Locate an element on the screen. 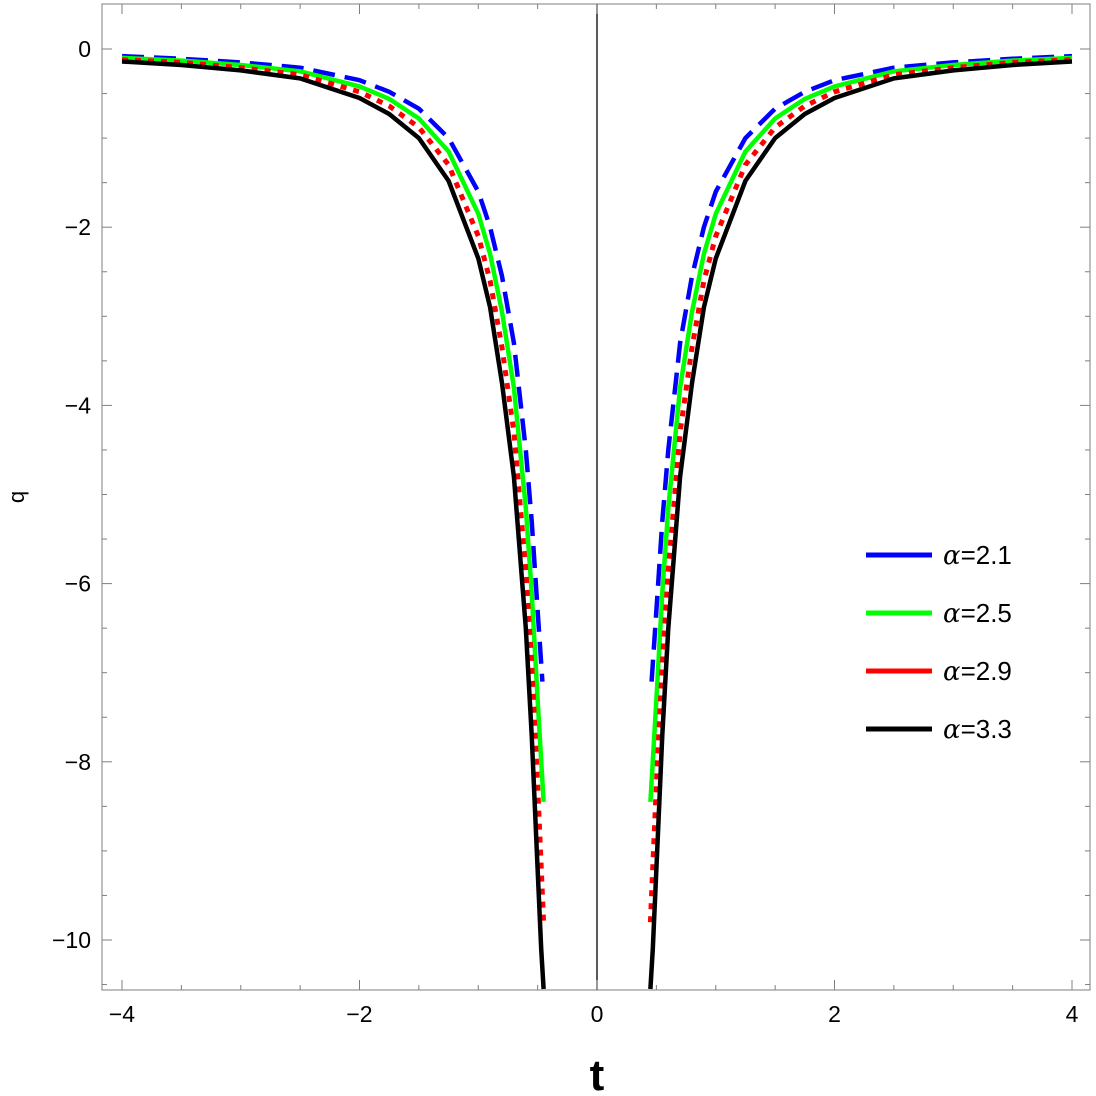 The width and height of the screenshot is (1096, 1096). x-axis-title: t is located at coordinates (597, 1073).